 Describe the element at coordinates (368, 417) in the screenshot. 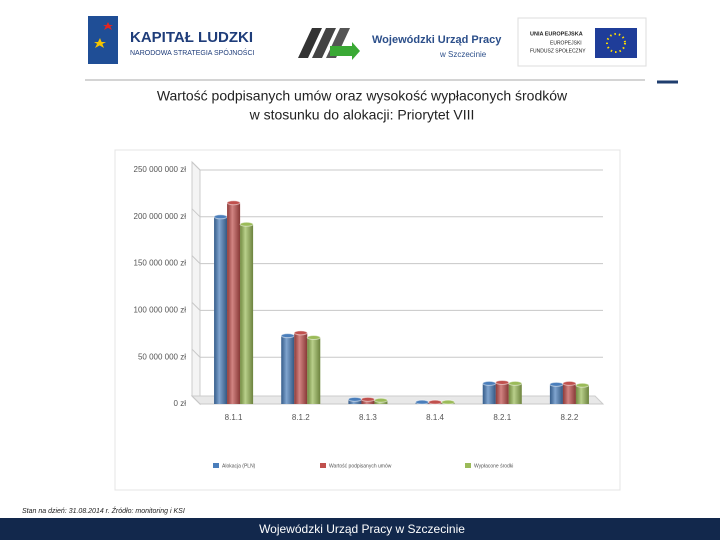

I see `x-tick-label: 8.1.3` at that location.